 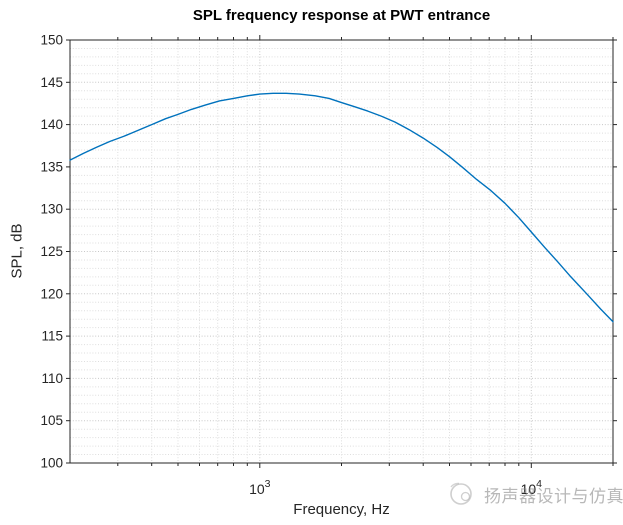 What do you see at coordinates (260, 487) in the screenshot?
I see `x-tick-label: 10³` at bounding box center [260, 487].